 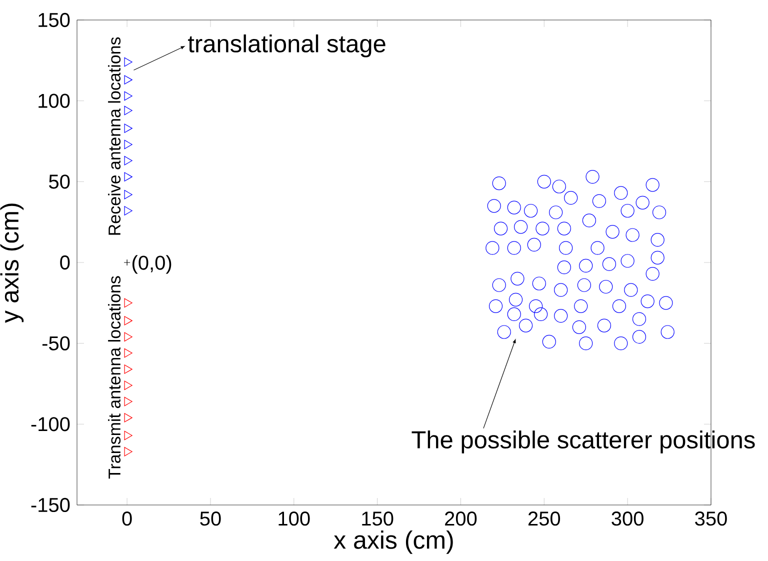 What do you see at coordinates (65, 262) in the screenshot?
I see `y-tick-label: 0` at bounding box center [65, 262].